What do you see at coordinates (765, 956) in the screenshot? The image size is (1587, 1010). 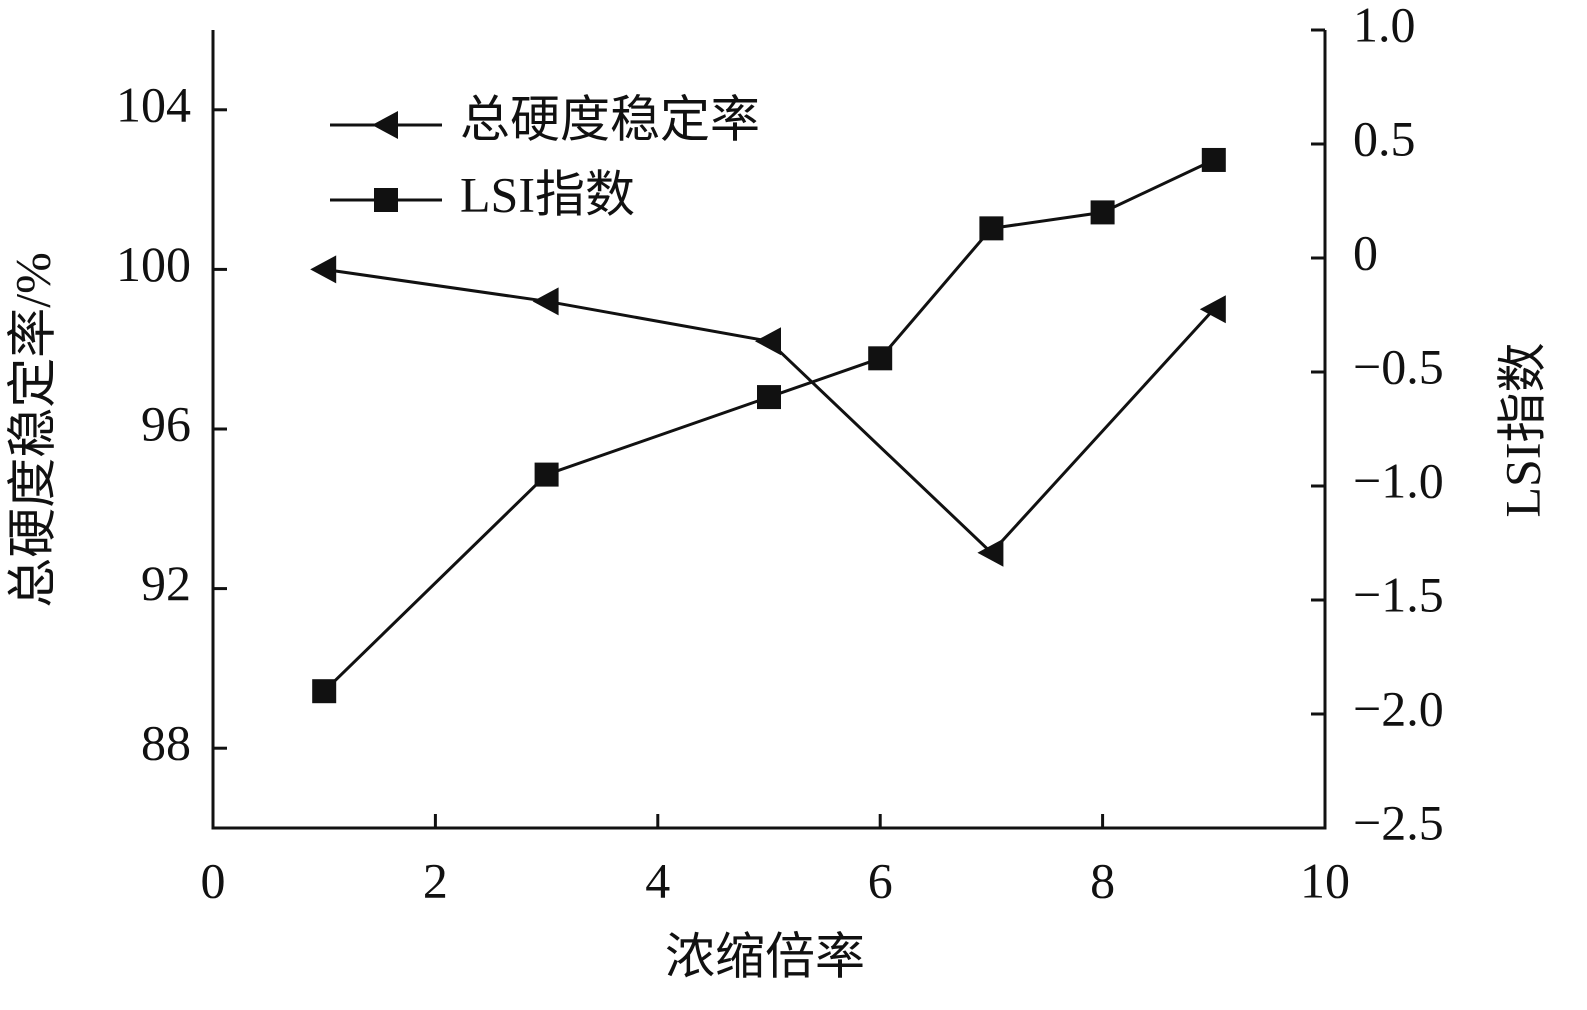 I see `x-axis-label: 浓缩倍率` at bounding box center [765, 956].